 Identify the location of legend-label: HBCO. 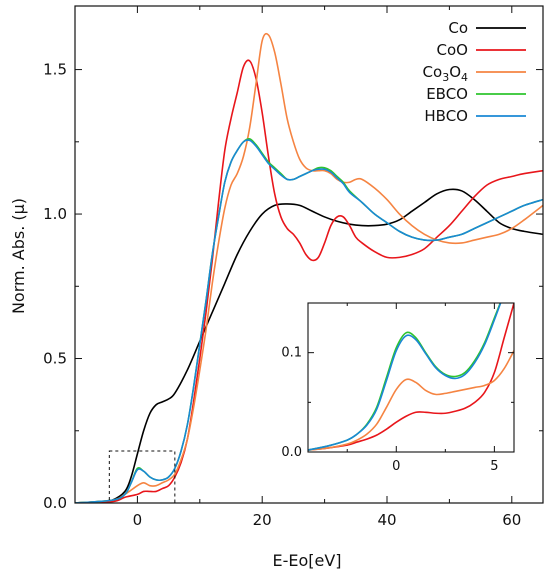
(446, 116).